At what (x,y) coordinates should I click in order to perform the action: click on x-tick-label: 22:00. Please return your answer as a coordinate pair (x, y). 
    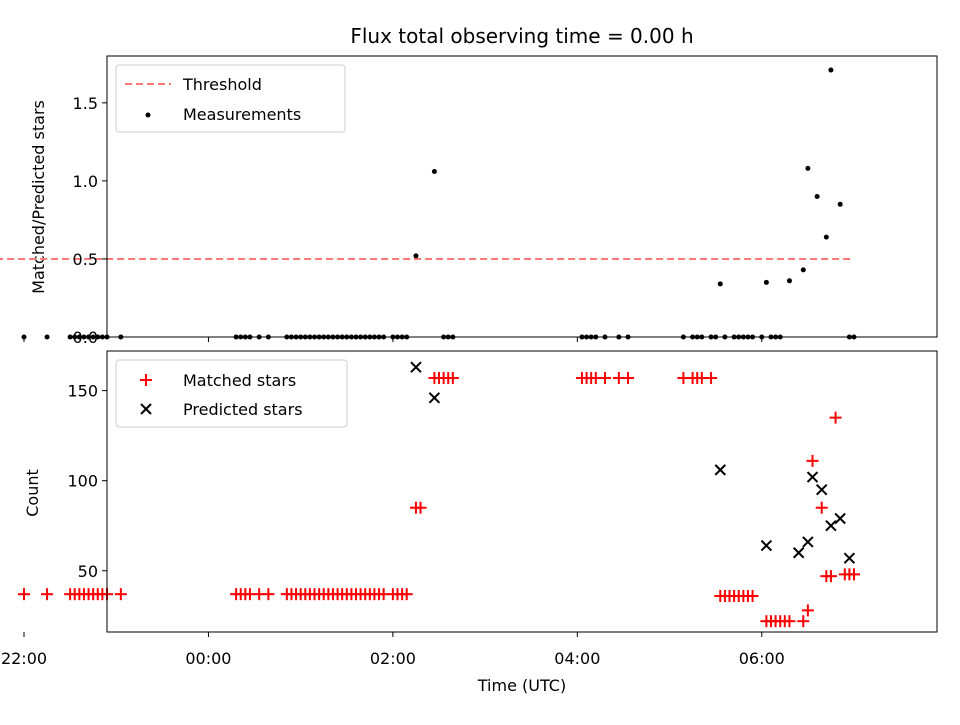
    Looking at the image, I should click on (24, 658).